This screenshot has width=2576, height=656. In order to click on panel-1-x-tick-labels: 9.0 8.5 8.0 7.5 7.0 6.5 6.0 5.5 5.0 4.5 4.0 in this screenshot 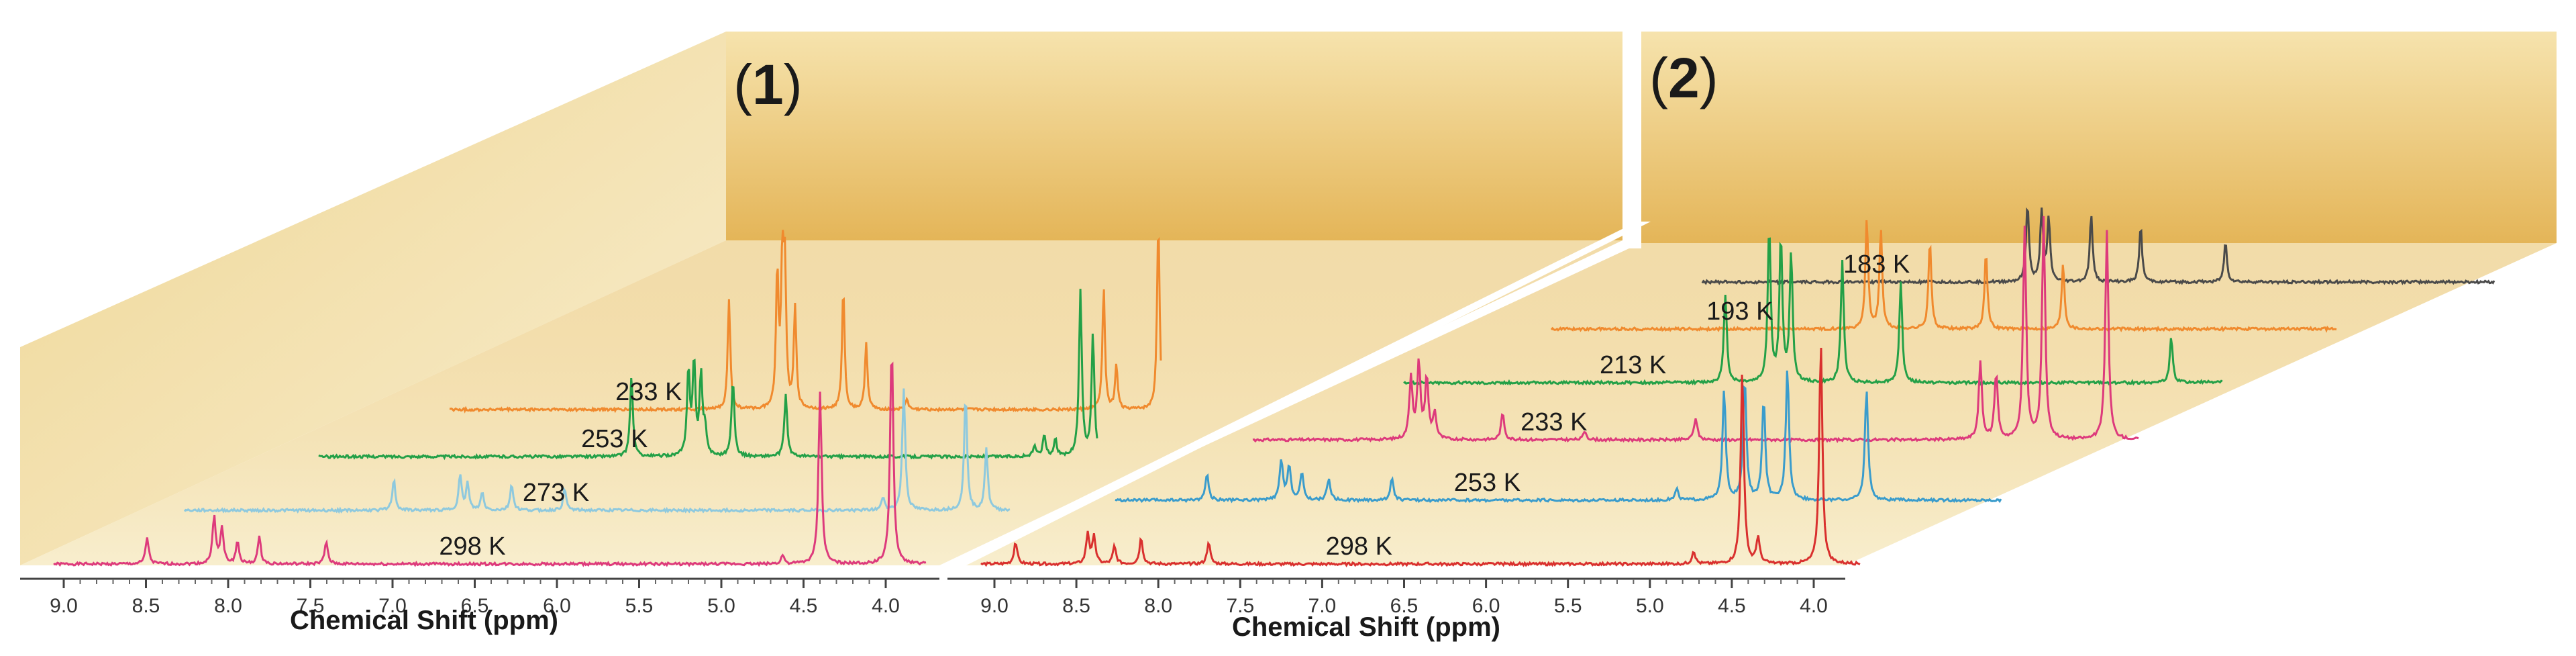, I will do `click(475, 606)`.